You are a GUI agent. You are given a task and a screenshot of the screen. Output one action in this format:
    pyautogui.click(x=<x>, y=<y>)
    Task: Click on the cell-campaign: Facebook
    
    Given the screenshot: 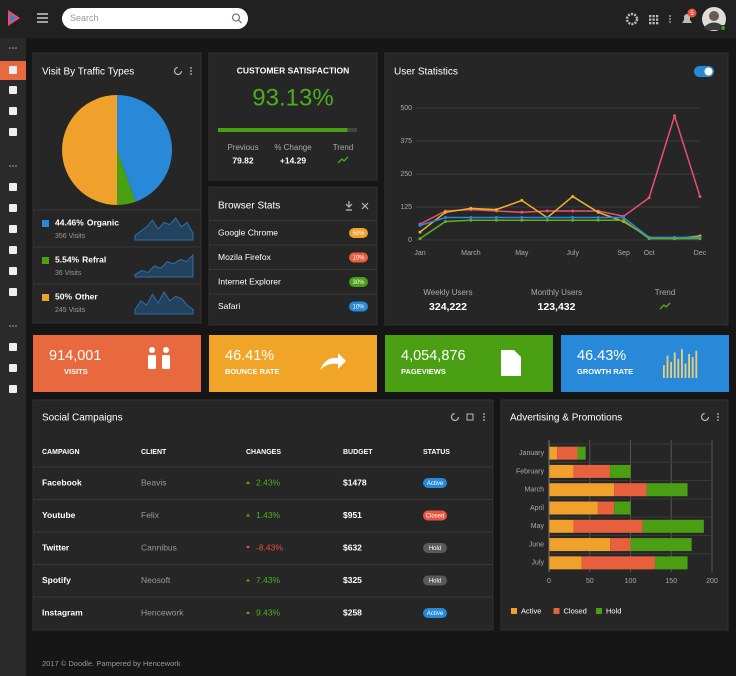 What is the action you would take?
    pyautogui.click(x=62, y=482)
    